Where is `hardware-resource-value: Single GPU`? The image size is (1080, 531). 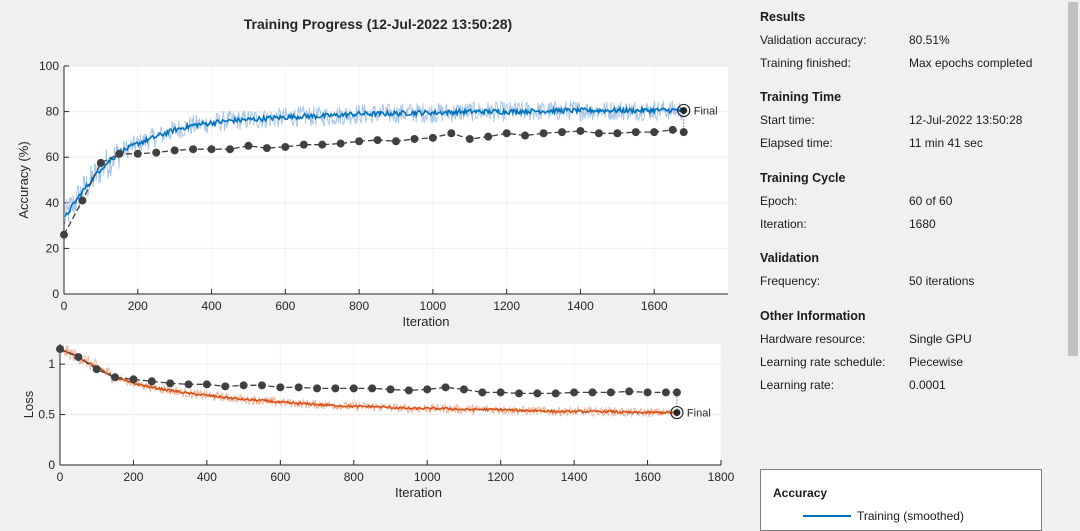 hardware-resource-value: Single GPU is located at coordinates (940, 339).